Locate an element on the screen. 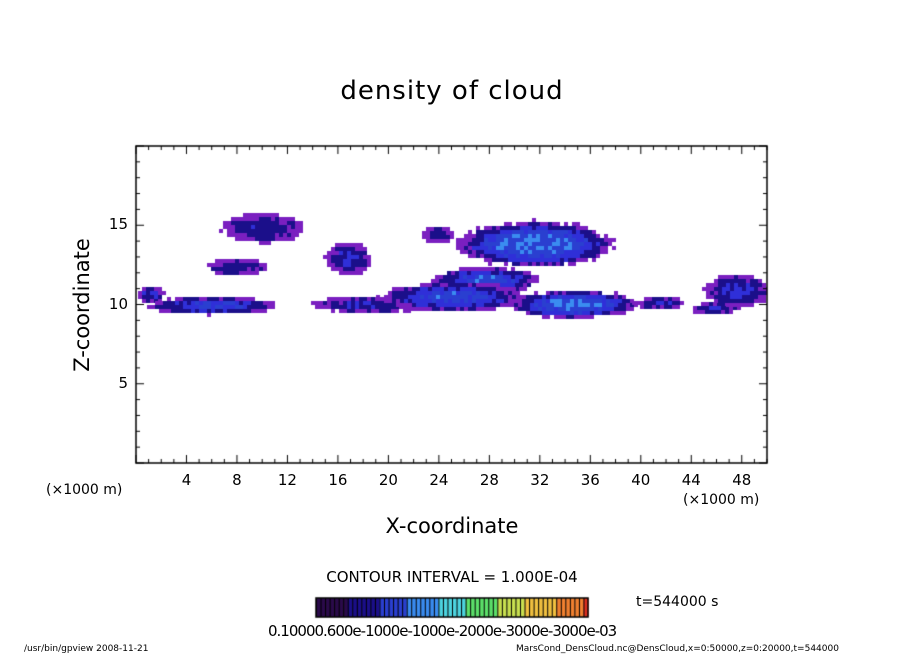  x-tick-label: 8 is located at coordinates (237, 480).